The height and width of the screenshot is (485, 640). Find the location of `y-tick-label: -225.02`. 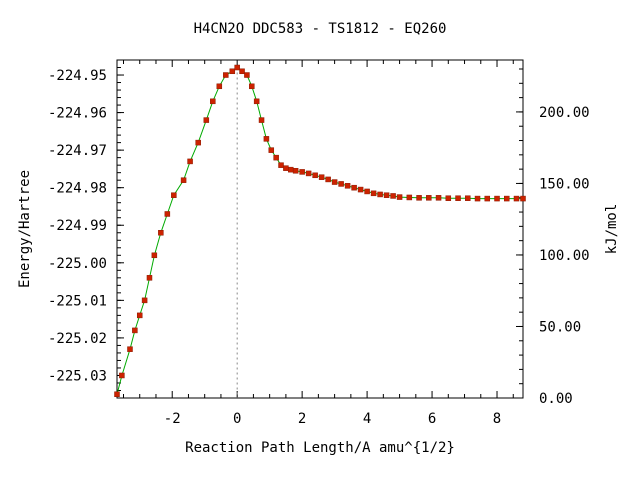

y-tick-label: -225.02 is located at coordinates (77, 339).